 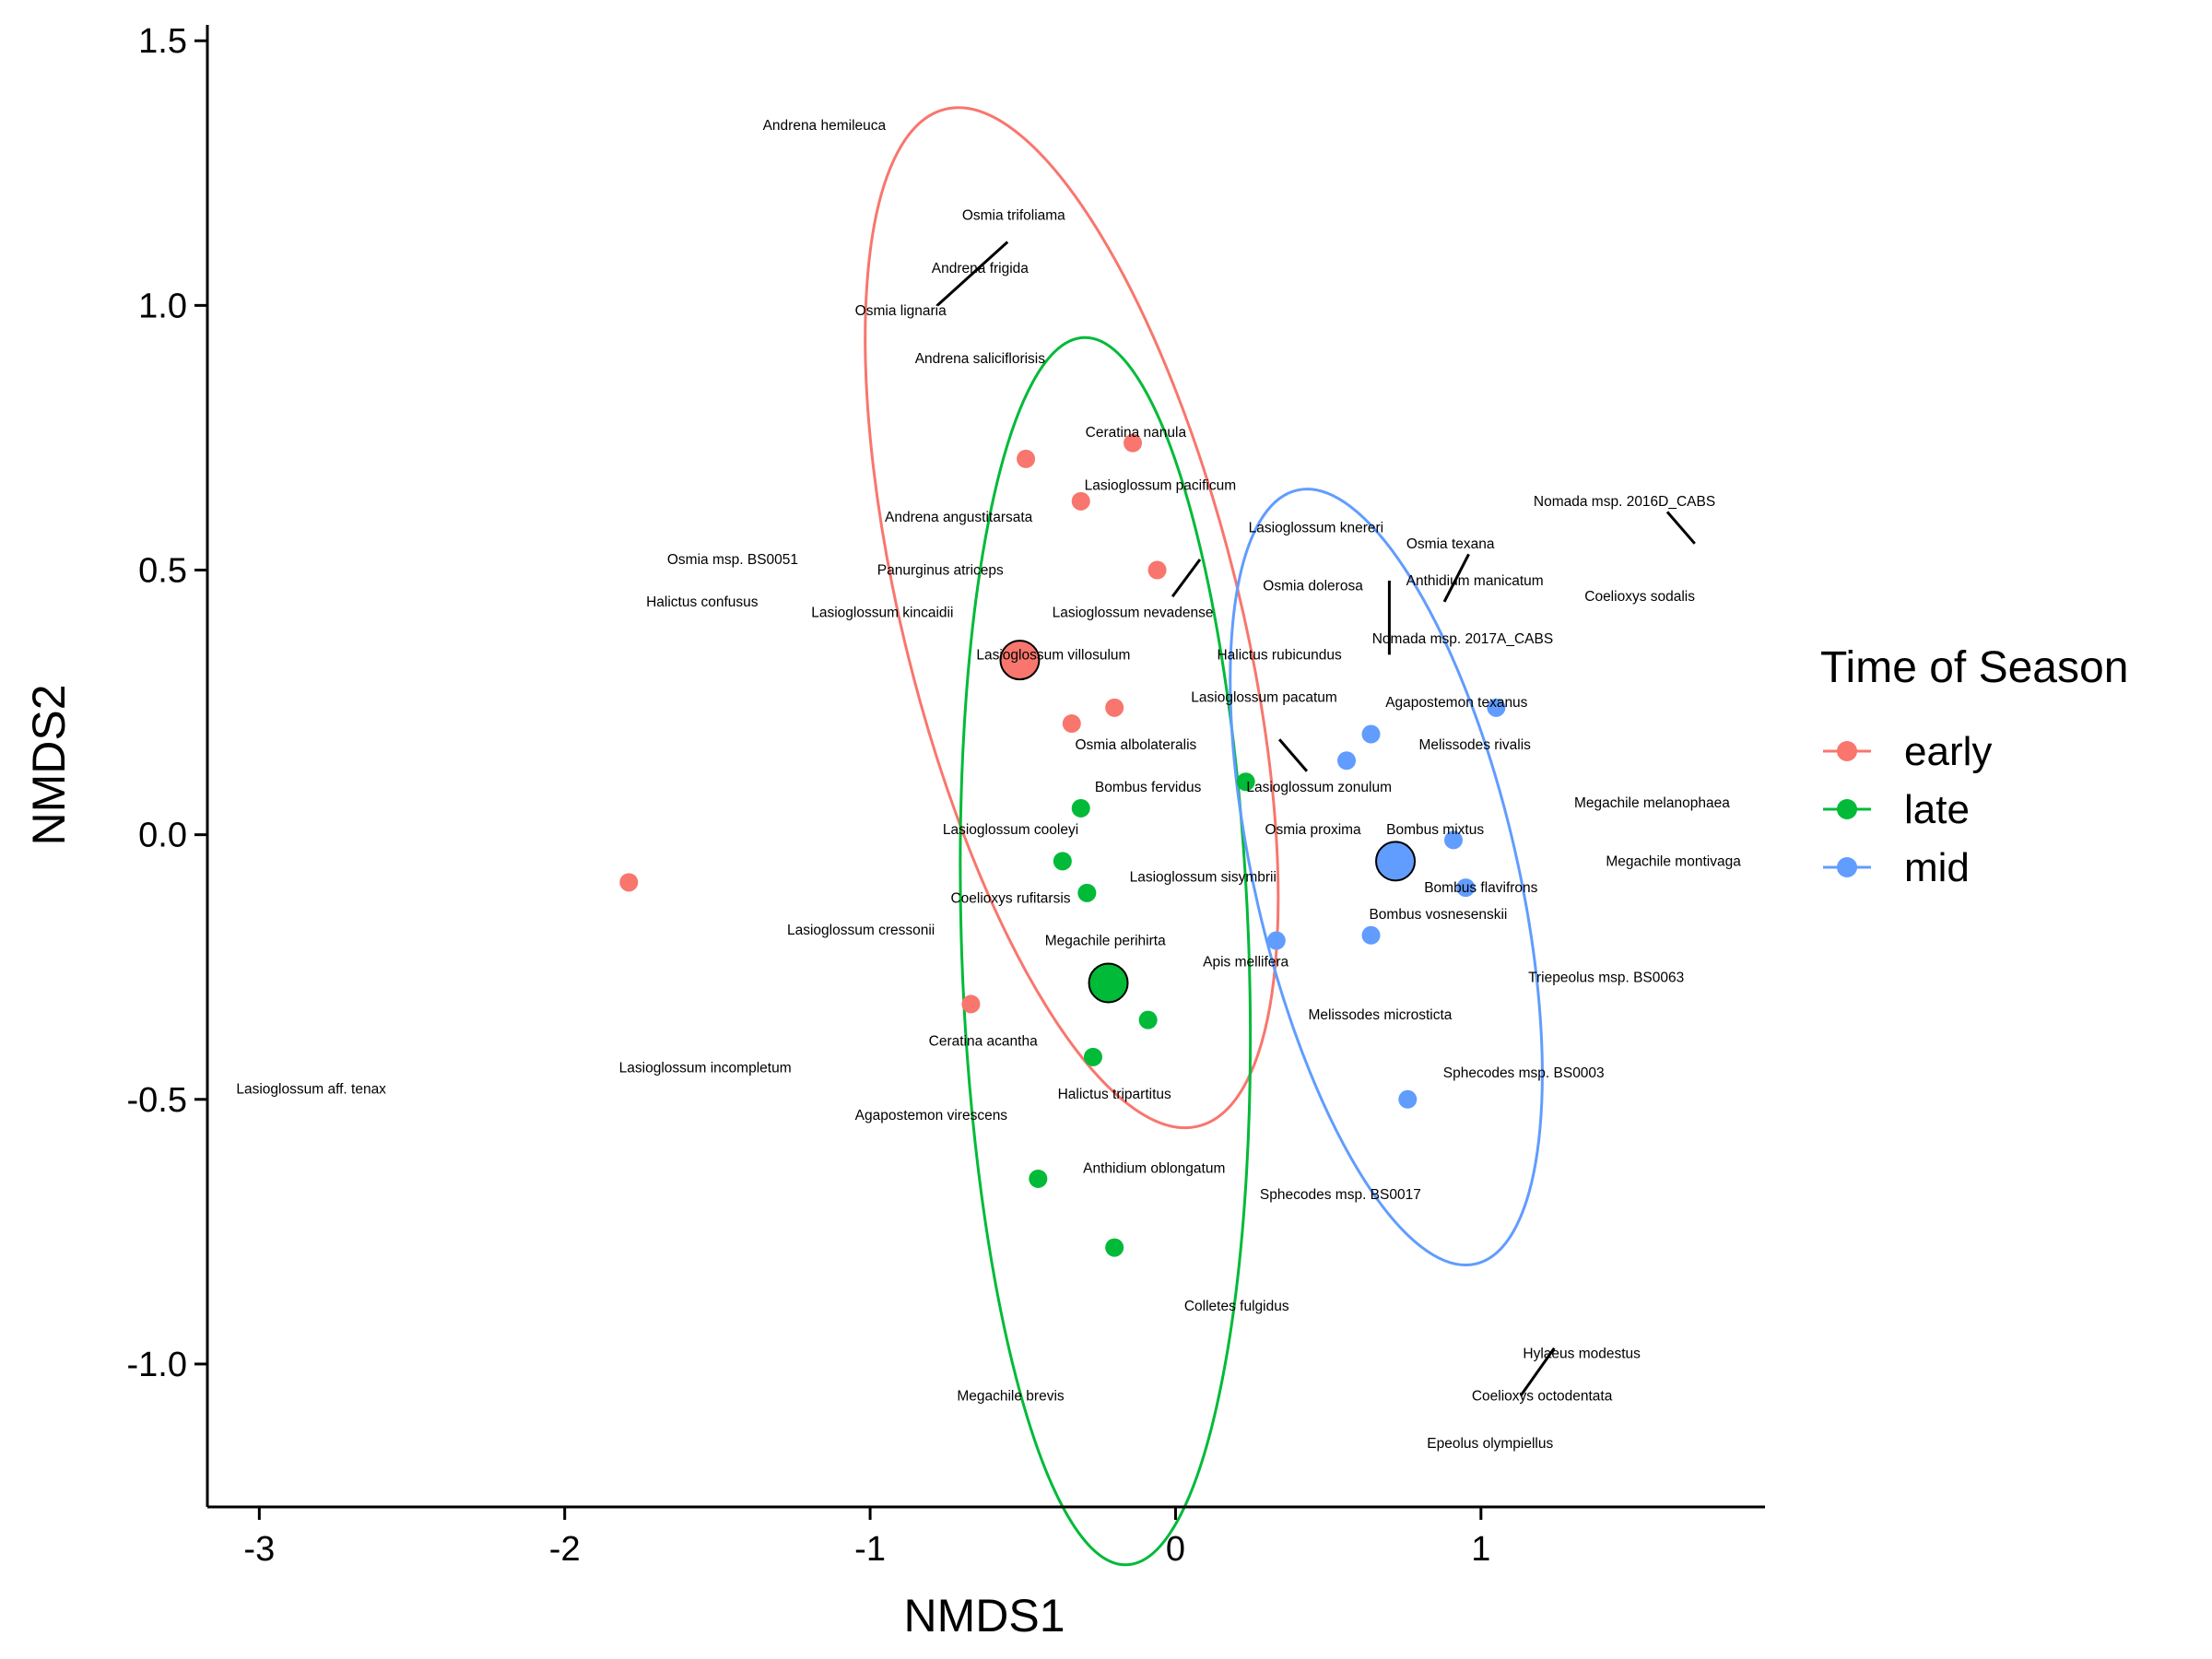 I want to click on y-tick-label: -0.5, so click(x=157, y=1100).